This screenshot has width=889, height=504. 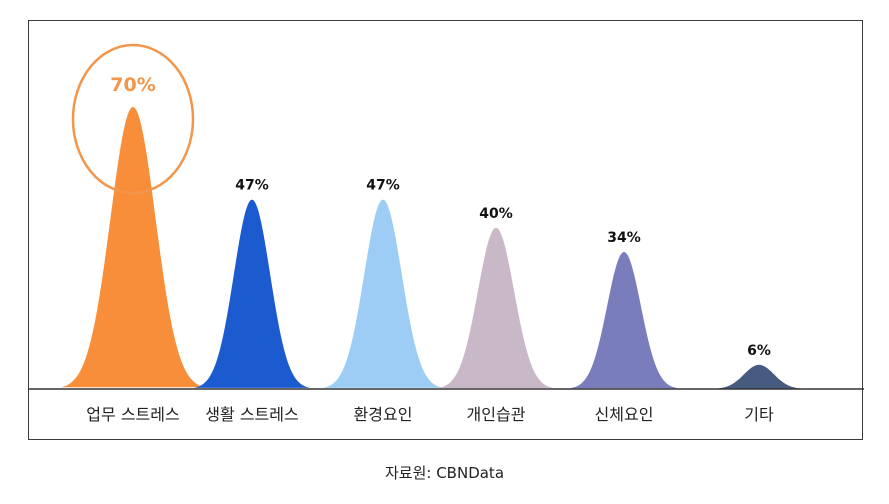 I want to click on peak-개인습관, so click(x=496, y=307).